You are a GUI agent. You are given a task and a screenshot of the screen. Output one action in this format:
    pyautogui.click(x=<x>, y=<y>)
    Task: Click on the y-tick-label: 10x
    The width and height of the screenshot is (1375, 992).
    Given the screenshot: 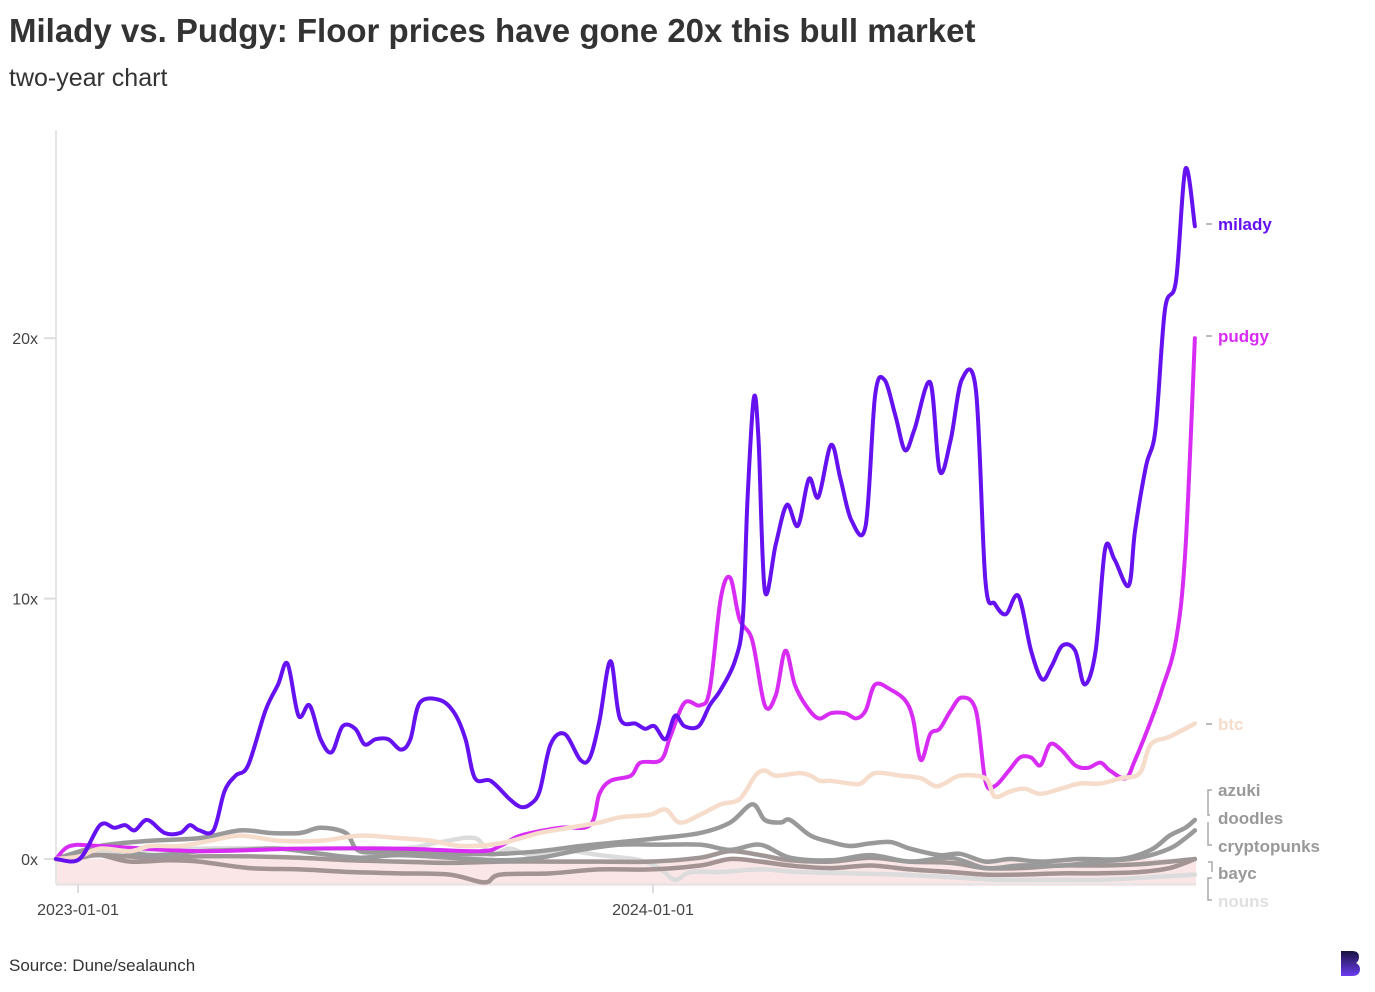 What is the action you would take?
    pyautogui.click(x=25, y=600)
    